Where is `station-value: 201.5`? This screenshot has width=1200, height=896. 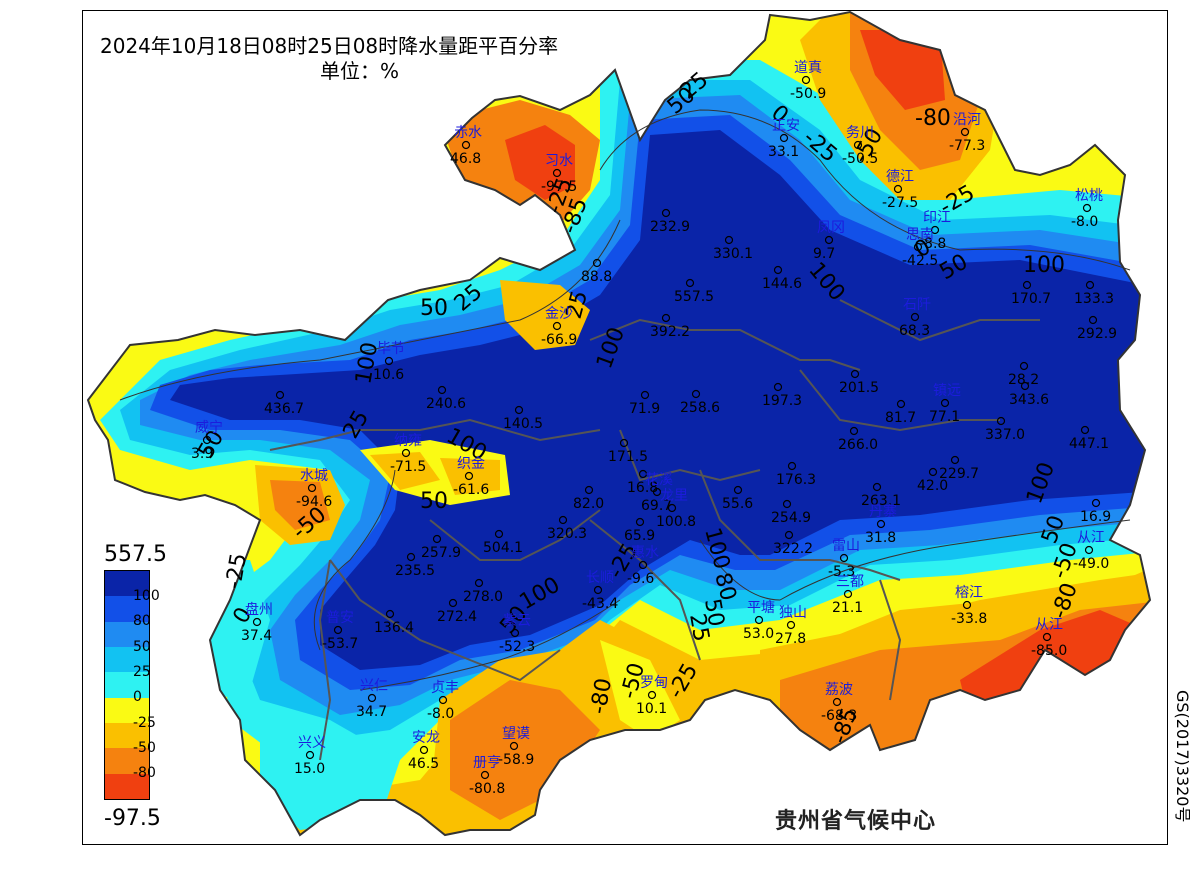 station-value: 201.5 is located at coordinates (859, 388).